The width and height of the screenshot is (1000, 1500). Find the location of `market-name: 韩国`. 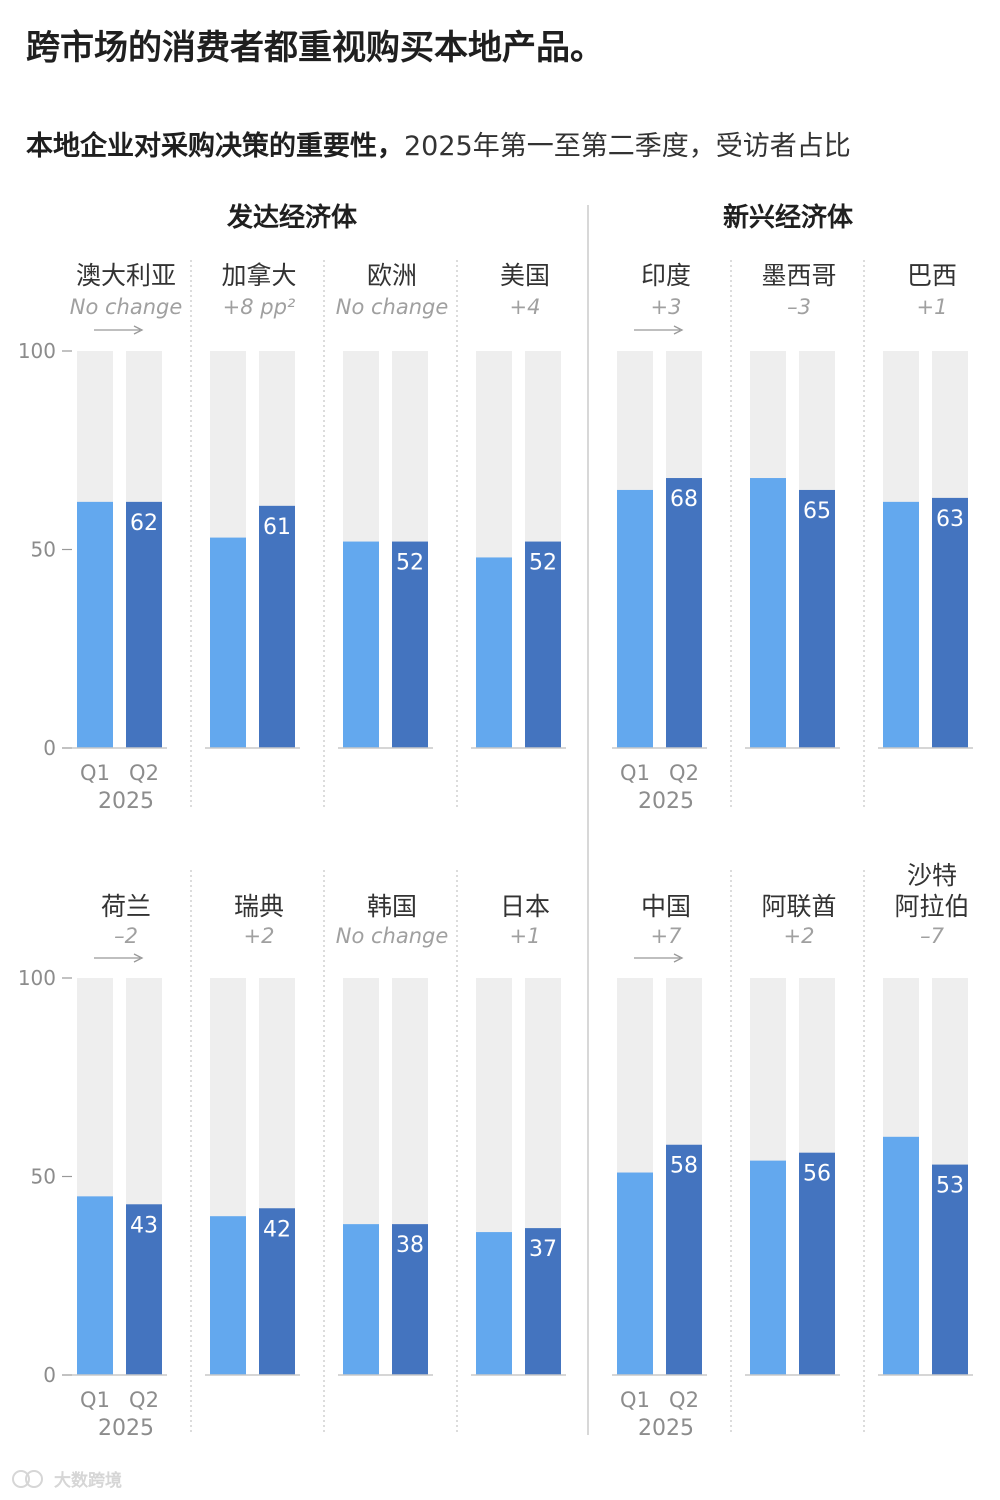

market-name: 韩国 is located at coordinates (392, 906).